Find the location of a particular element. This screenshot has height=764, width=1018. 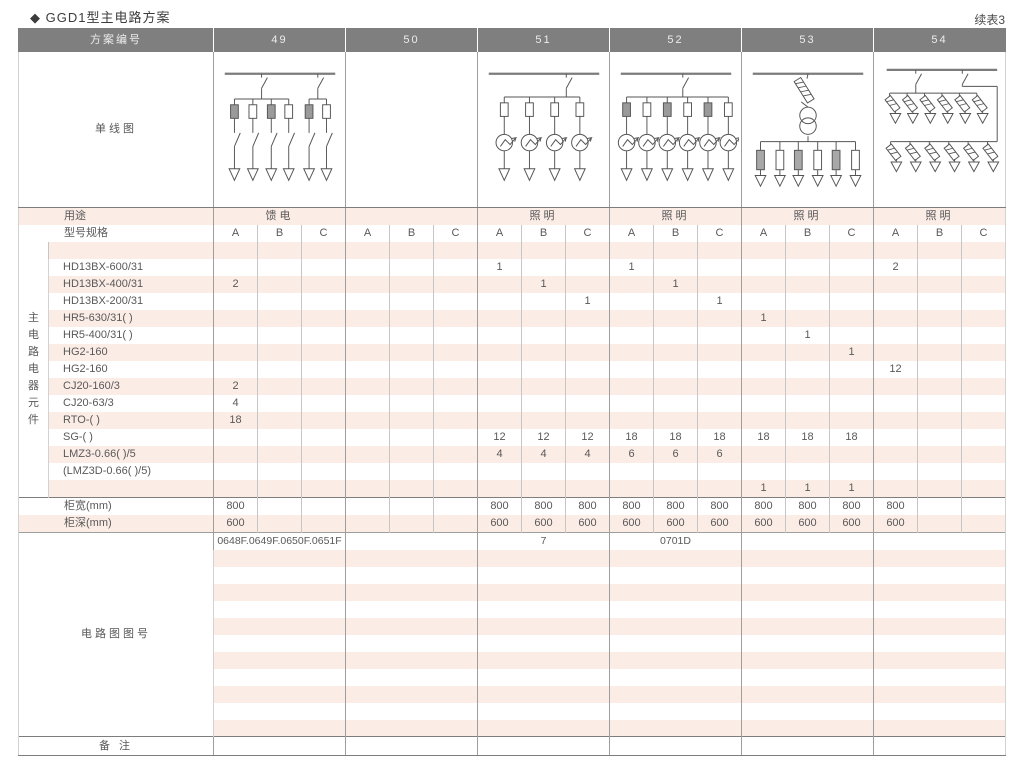

phase-header-49-A: A is located at coordinates (235, 233).